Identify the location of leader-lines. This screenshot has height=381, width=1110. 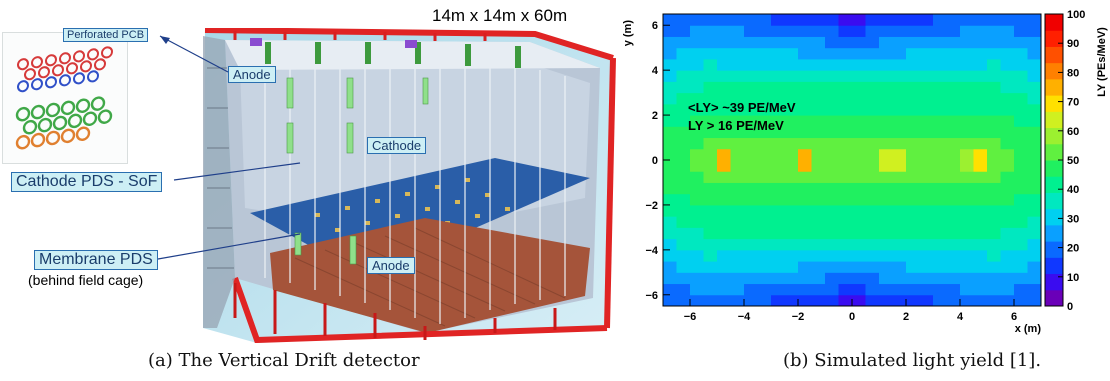
(229, 147).